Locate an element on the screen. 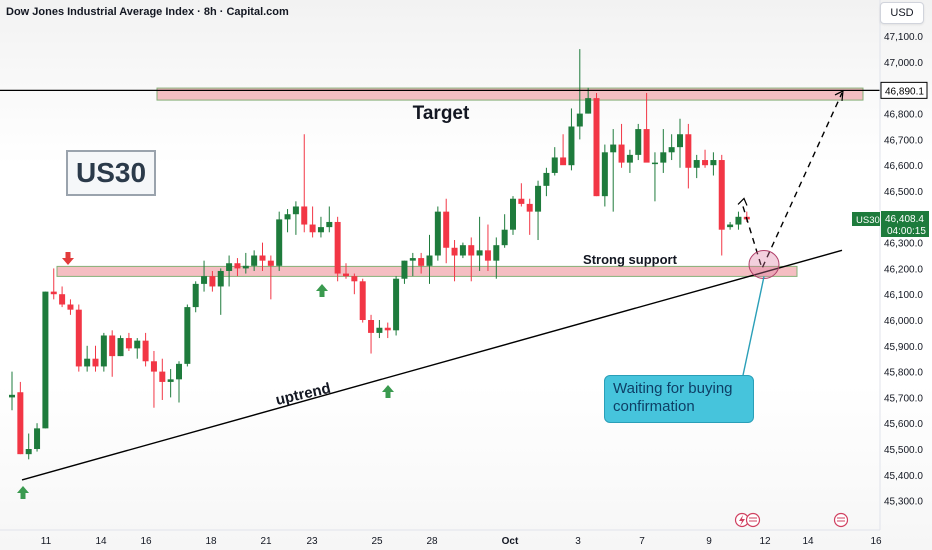  time-tick-label: 28 is located at coordinates (432, 541).